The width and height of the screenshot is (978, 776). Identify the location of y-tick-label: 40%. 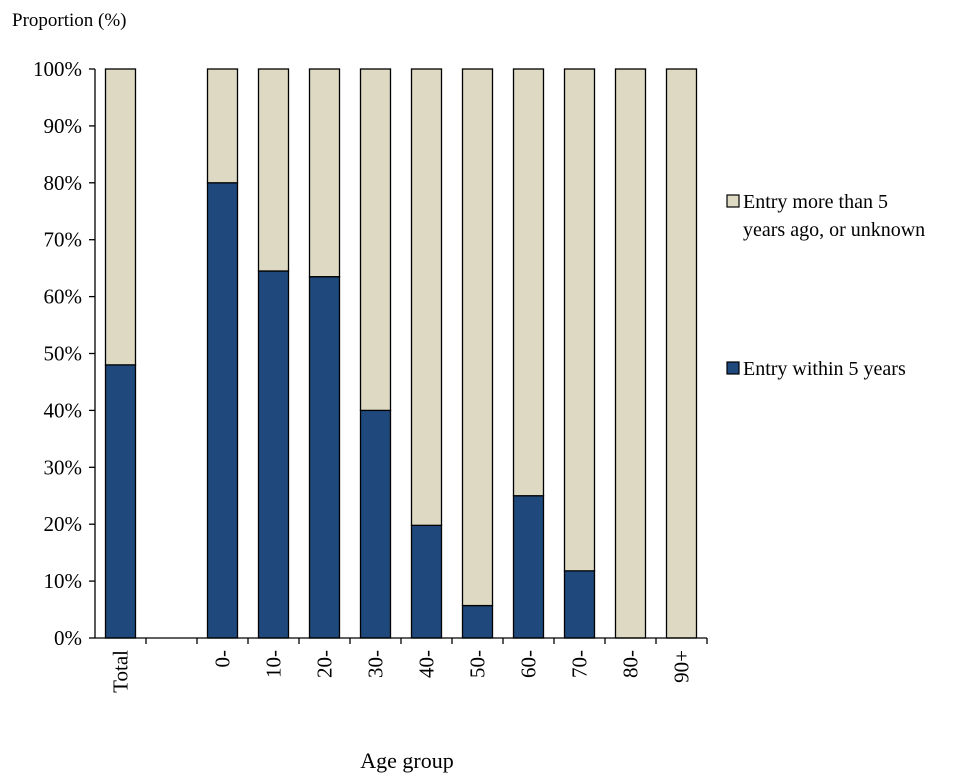
(63, 410).